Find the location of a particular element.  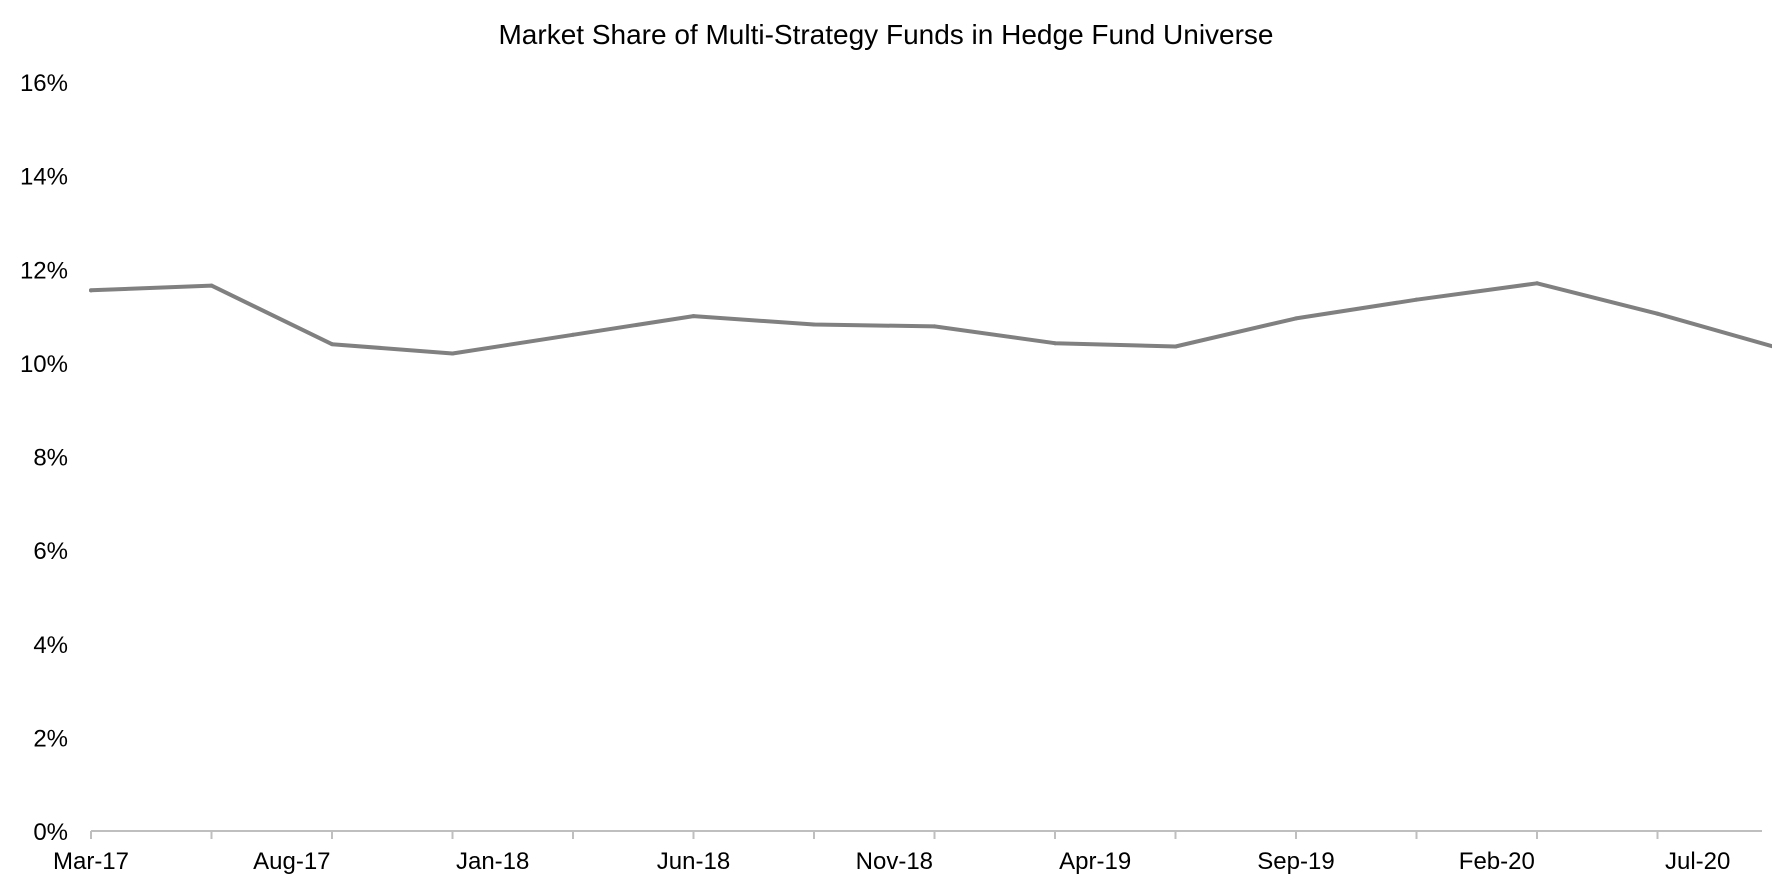

y-tick-label: 2% is located at coordinates (50, 738).